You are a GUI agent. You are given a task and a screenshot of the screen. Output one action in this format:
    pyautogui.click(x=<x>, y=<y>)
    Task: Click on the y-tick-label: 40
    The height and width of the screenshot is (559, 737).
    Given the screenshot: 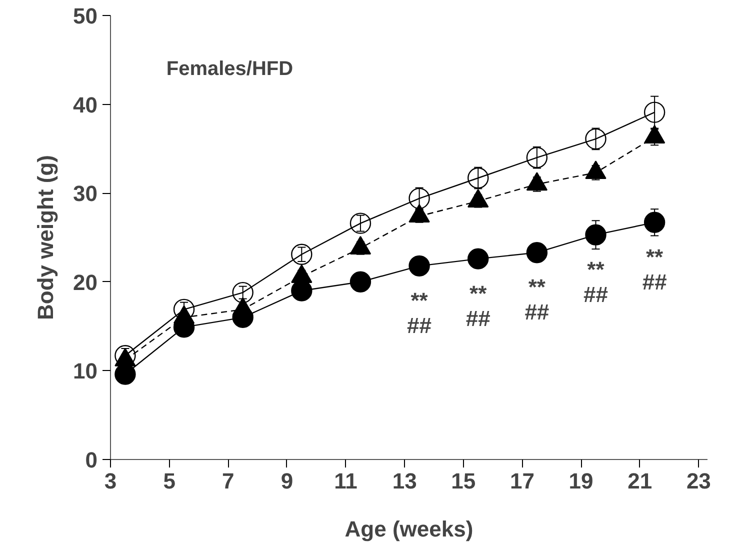 What is the action you would take?
    pyautogui.click(x=85, y=105)
    